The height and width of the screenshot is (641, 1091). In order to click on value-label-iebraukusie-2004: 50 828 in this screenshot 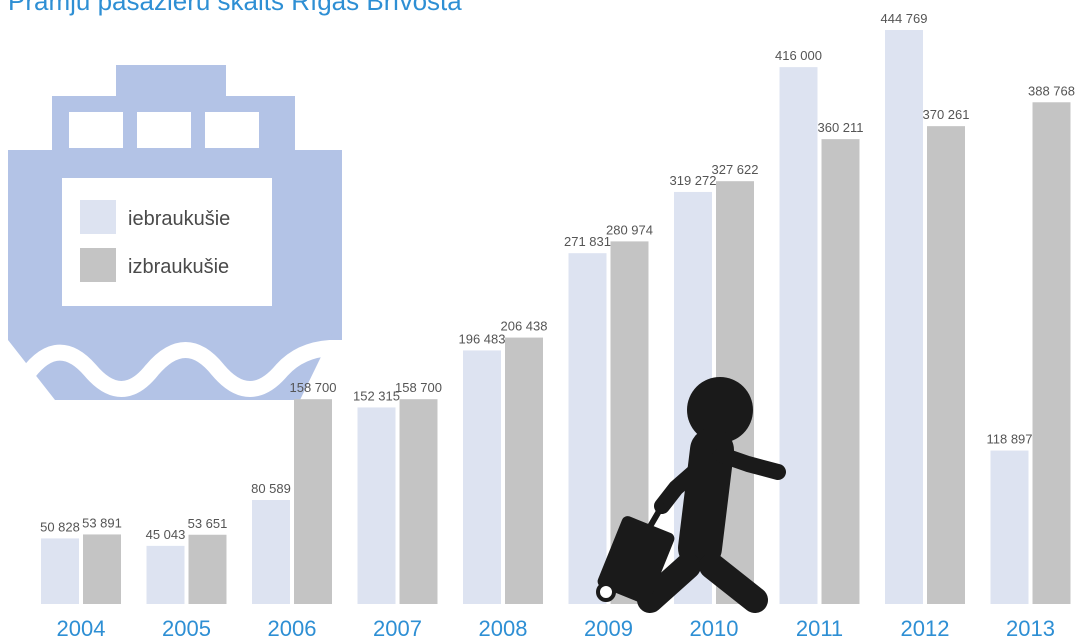, I will do `click(60, 526)`.